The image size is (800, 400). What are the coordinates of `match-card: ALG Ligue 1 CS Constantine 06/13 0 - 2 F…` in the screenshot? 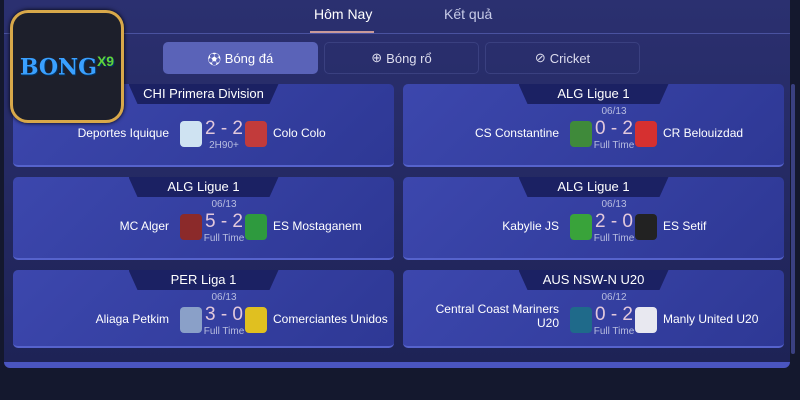 It's located at (593, 125).